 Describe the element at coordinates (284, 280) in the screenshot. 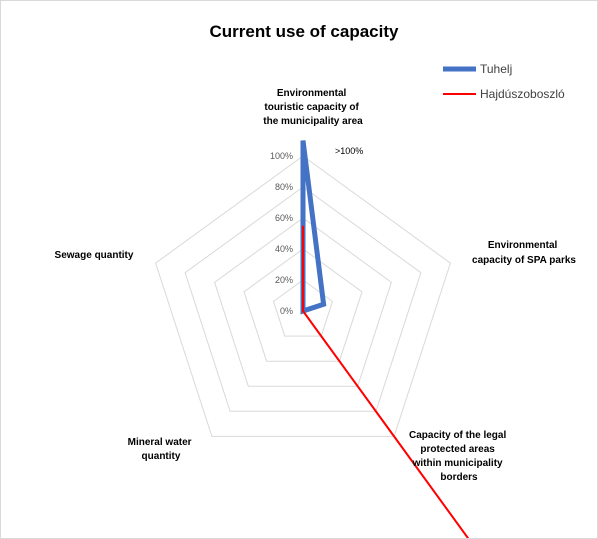

I see `tick-label: 20%` at that location.